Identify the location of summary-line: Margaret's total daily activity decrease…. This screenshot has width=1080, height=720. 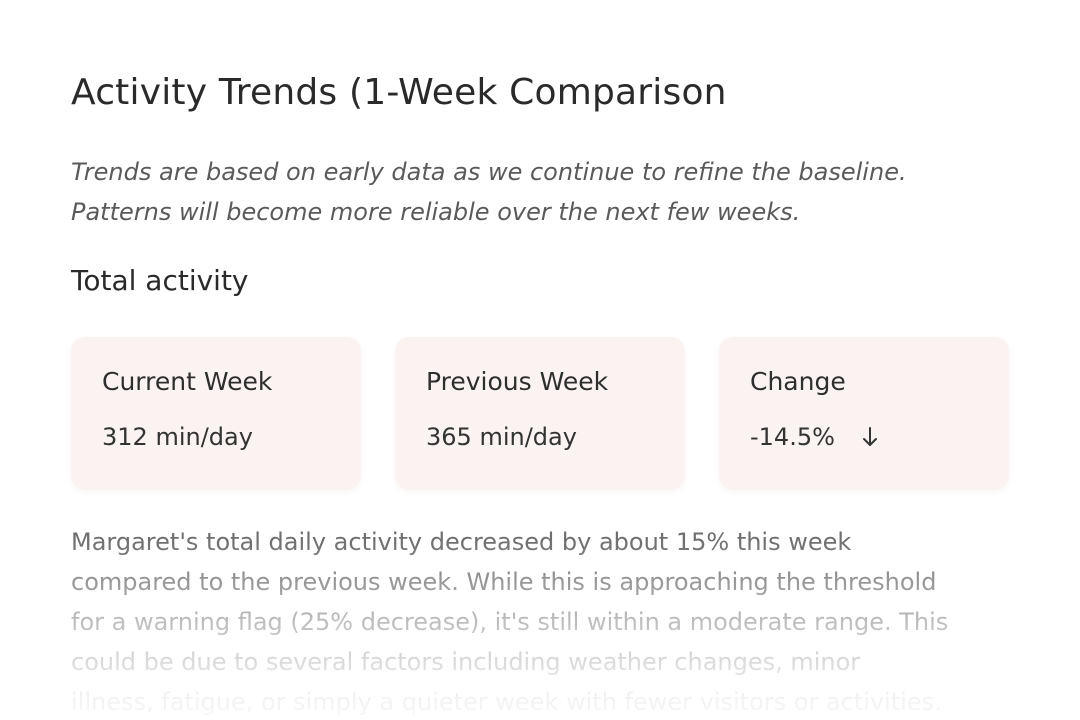
(461, 542).